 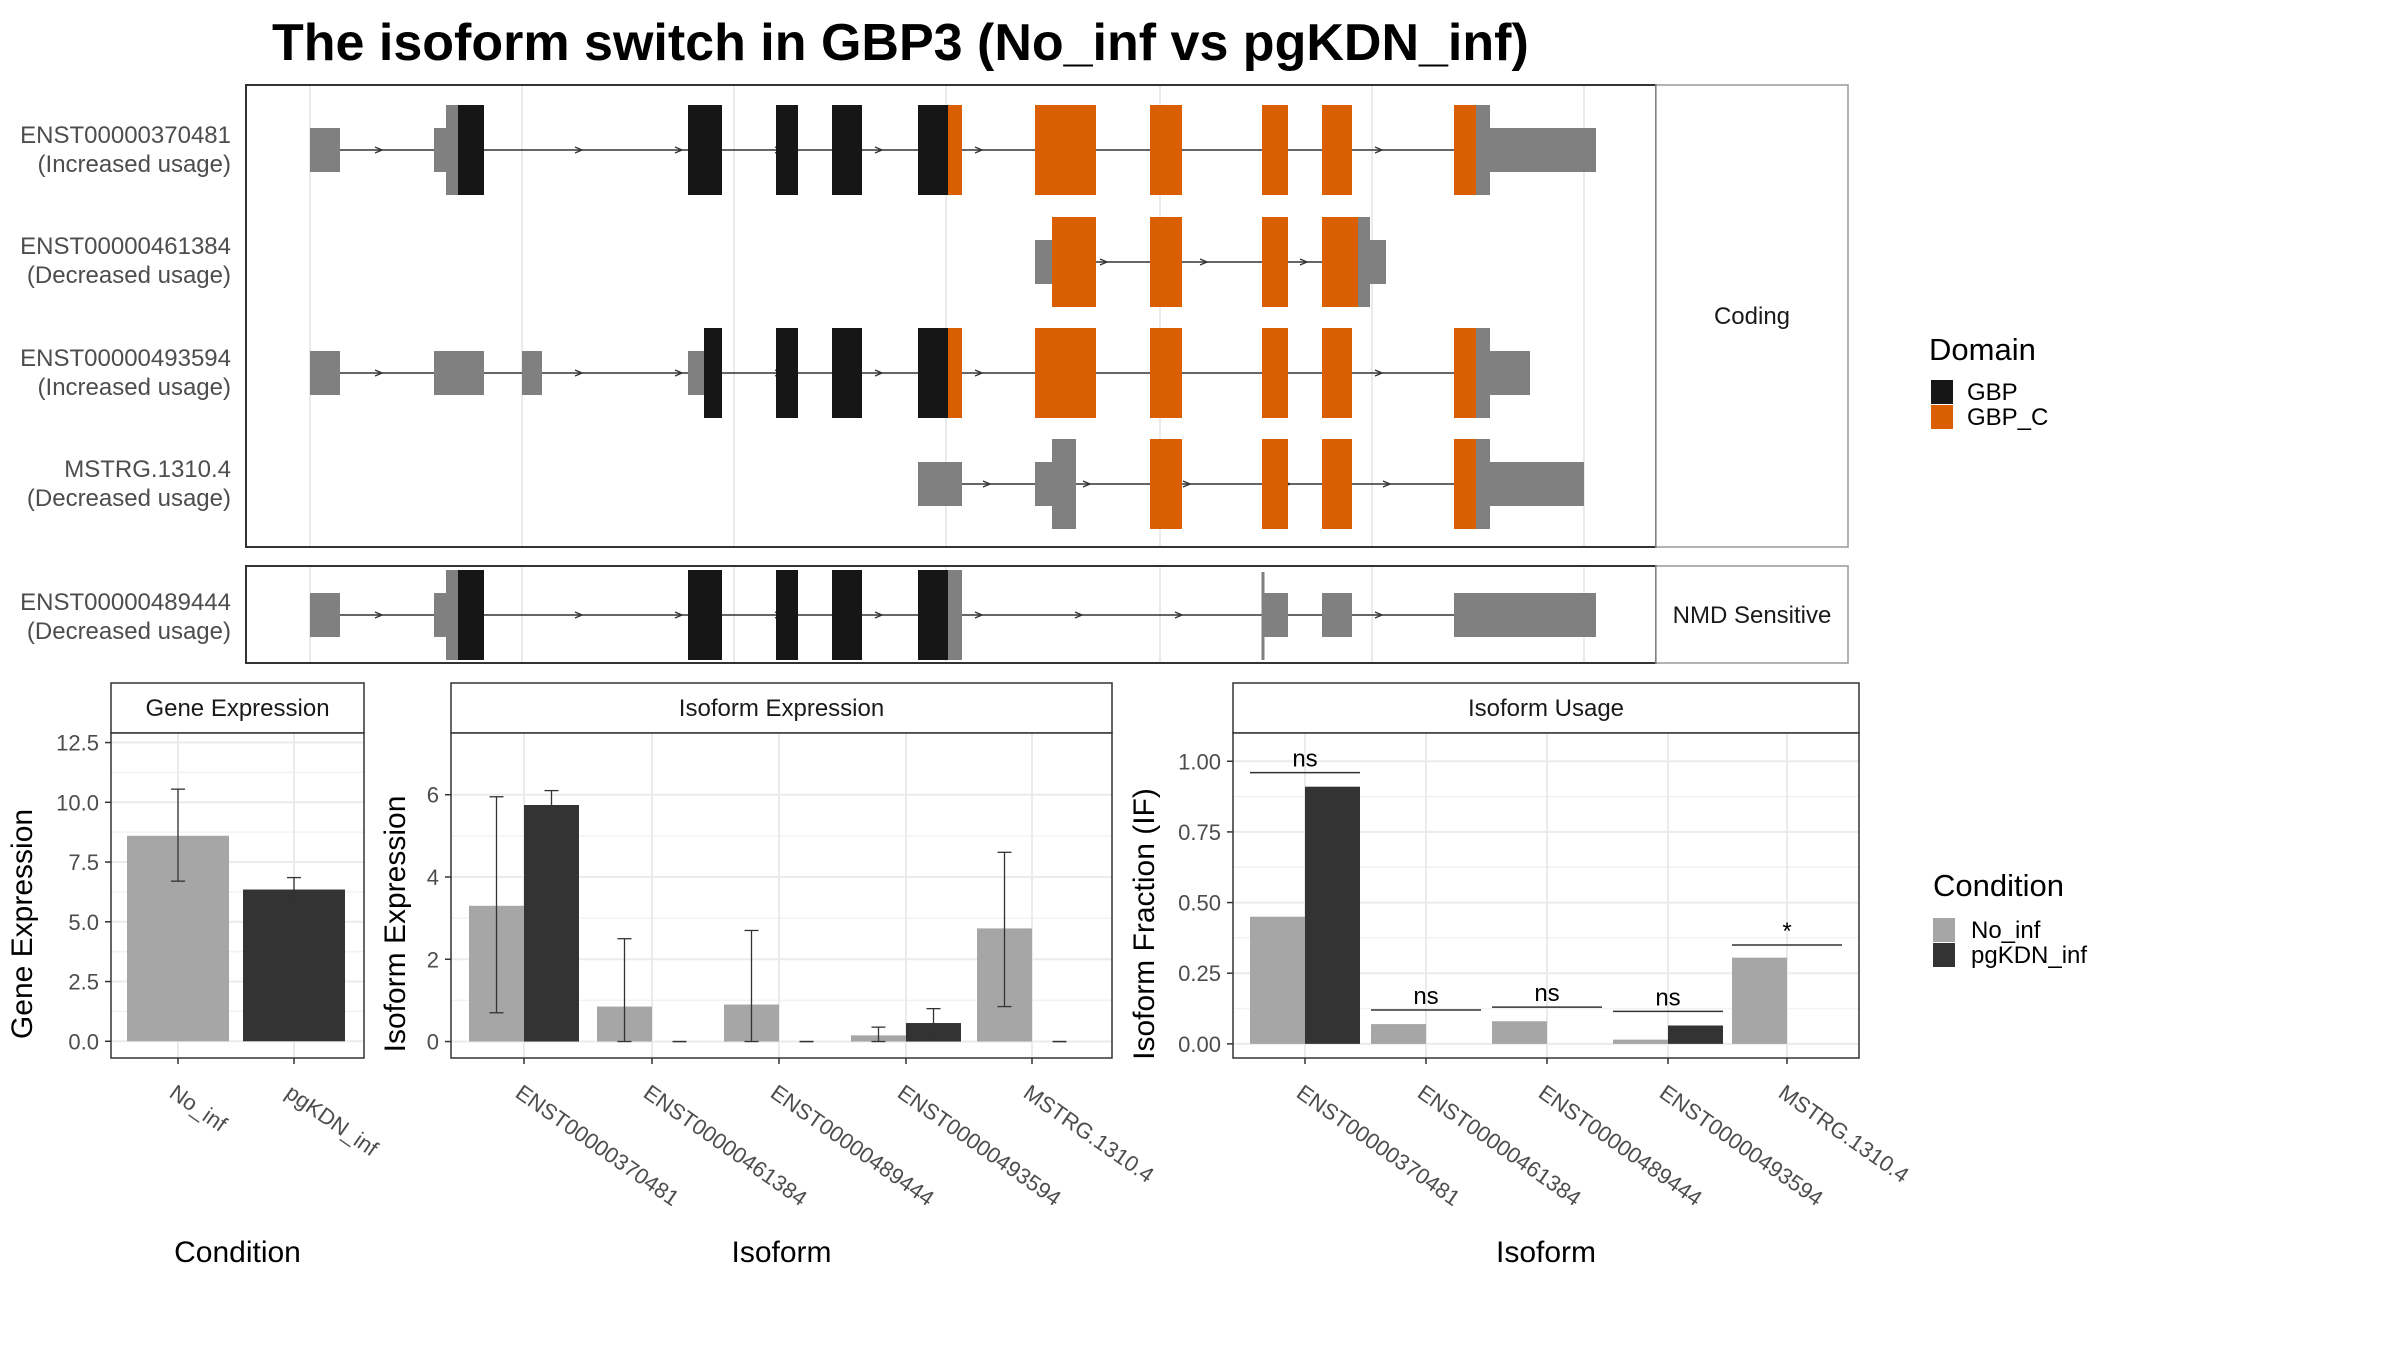 I want to click on bar-ENST00000493594-No_inf, so click(x=1640, y=1041).